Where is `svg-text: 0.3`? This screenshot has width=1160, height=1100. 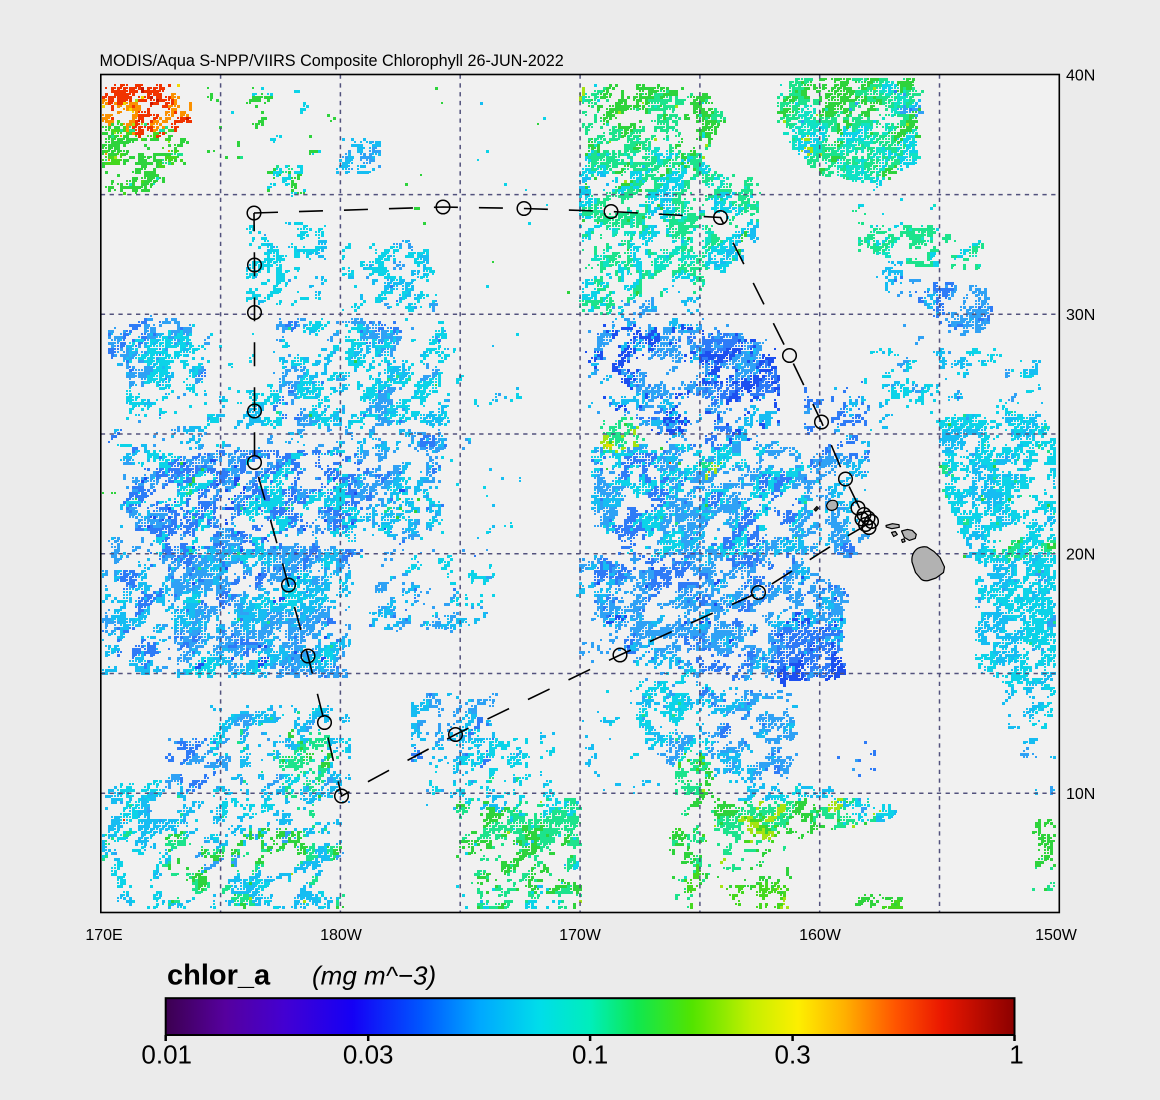
svg-text: 0.3 is located at coordinates (793, 1055).